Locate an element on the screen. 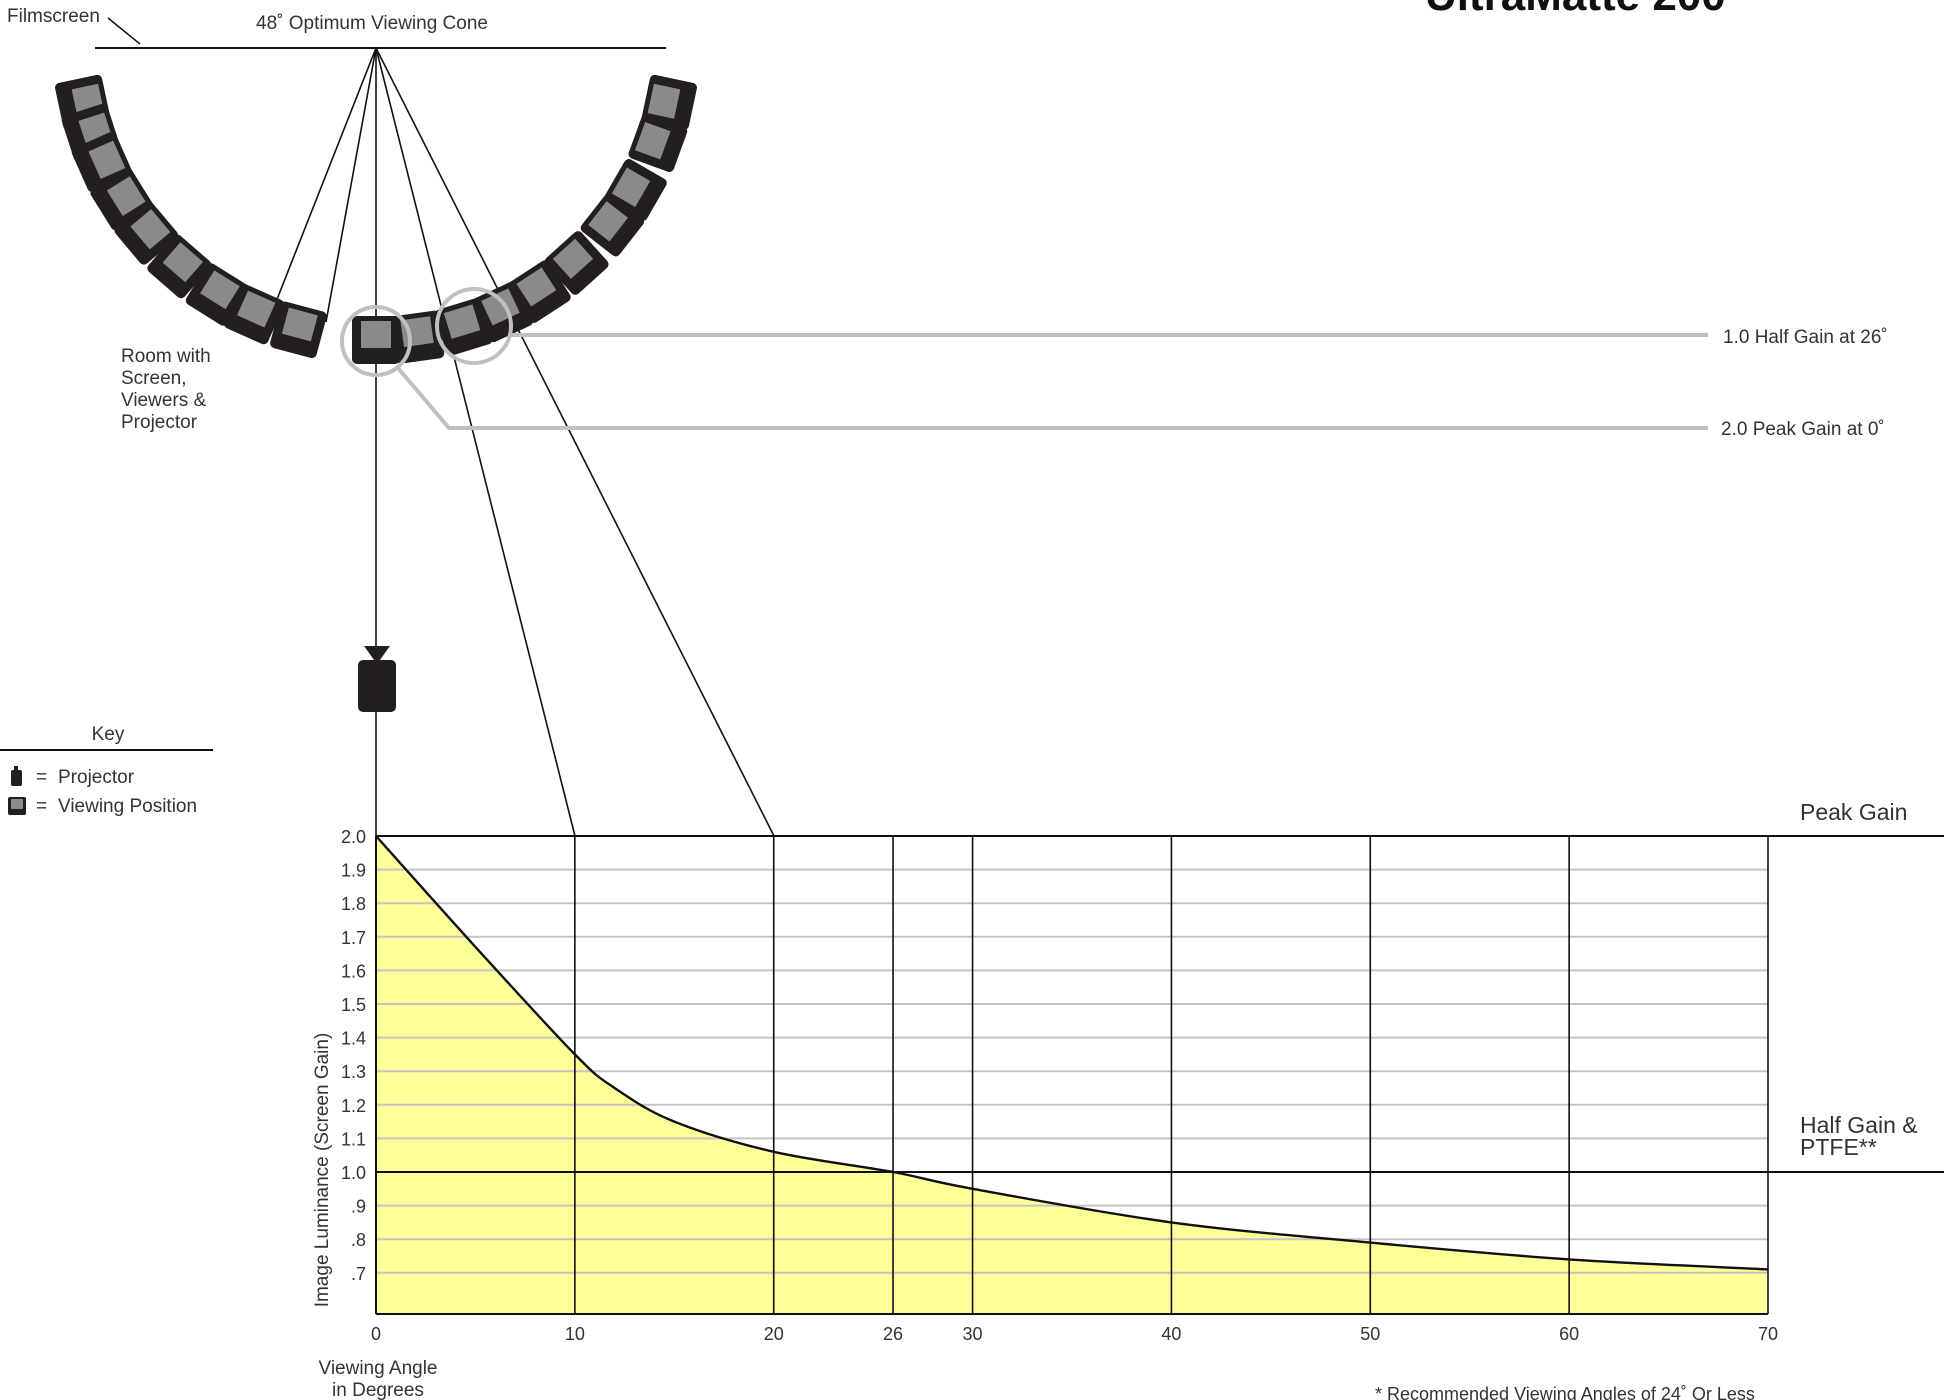 This screenshot has height=1400, width=1944. x-tick-label: 70 is located at coordinates (1768, 1334).